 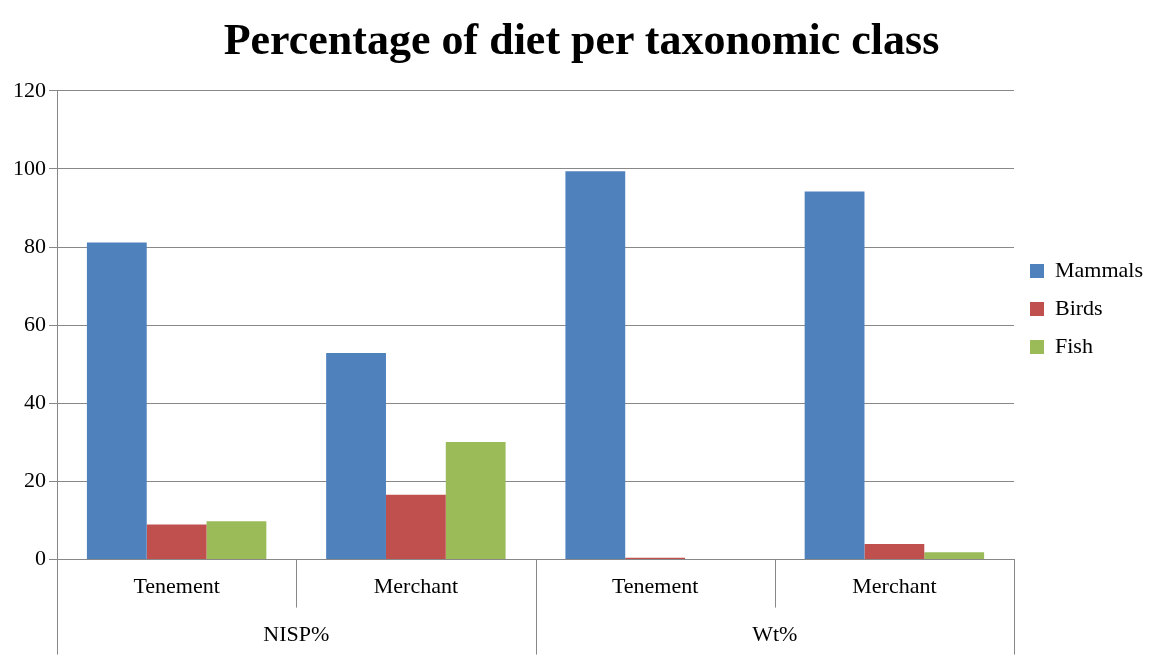 What do you see at coordinates (40, 558) in the screenshot?
I see `y-tick-label: 0` at bounding box center [40, 558].